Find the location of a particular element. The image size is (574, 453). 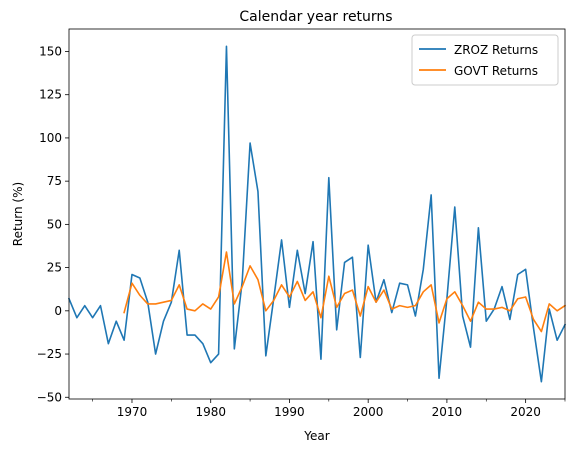

chart-title: Calendar year returns is located at coordinates (315, 17).